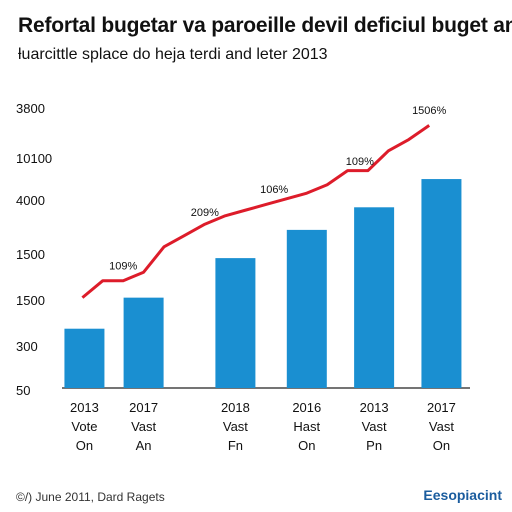  What do you see at coordinates (27, 346) in the screenshot?
I see `y-tick-label: 300` at bounding box center [27, 346].